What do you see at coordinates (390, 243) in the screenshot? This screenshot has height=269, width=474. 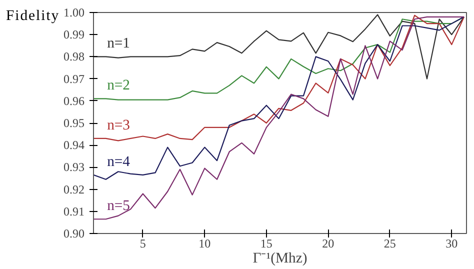 I see `x-tick-label: 25` at bounding box center [390, 243].